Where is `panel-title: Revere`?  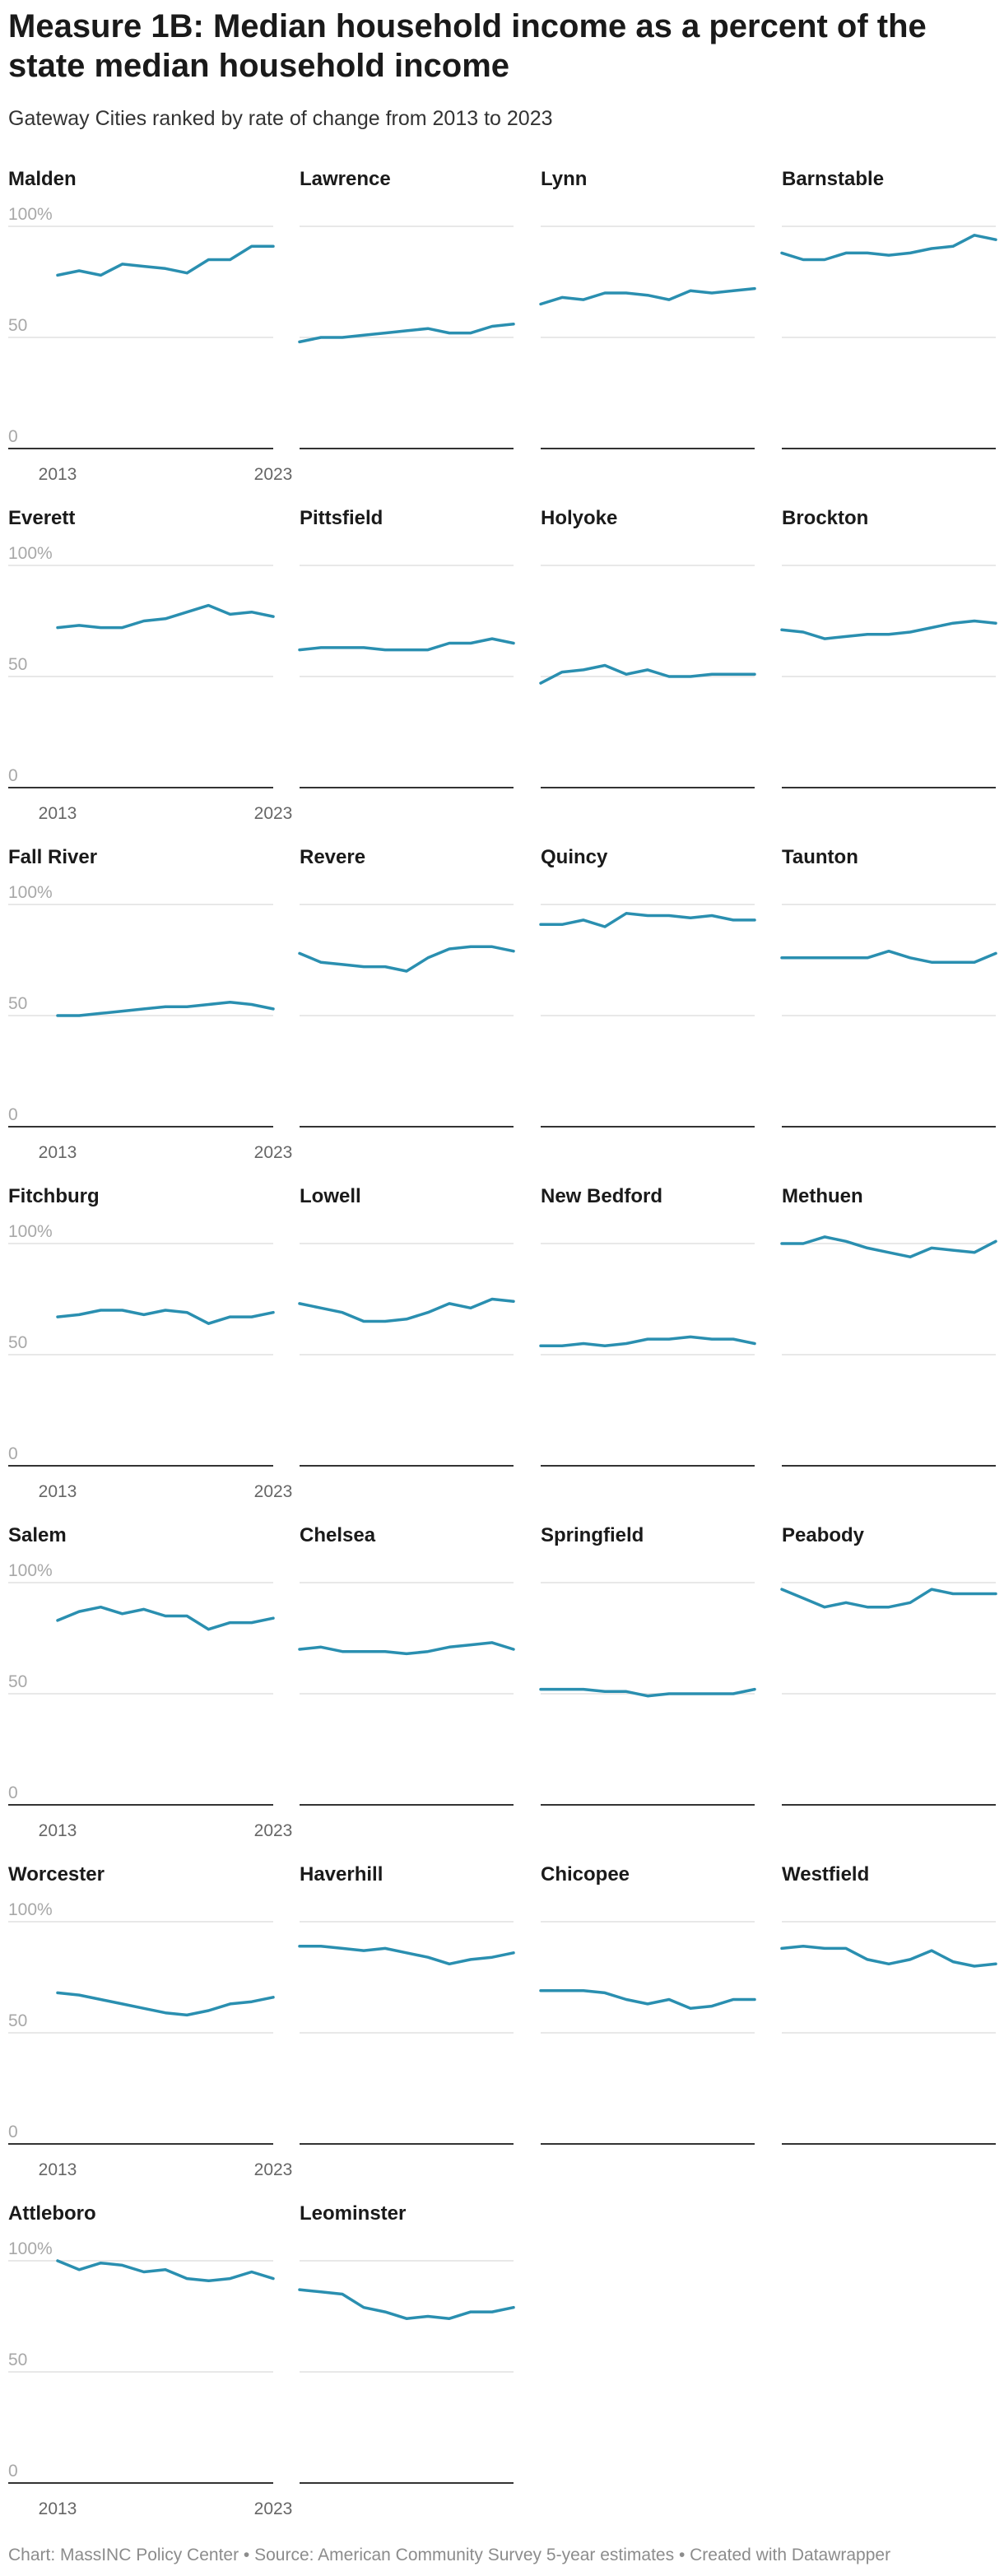
panel-title: Revere is located at coordinates (332, 857).